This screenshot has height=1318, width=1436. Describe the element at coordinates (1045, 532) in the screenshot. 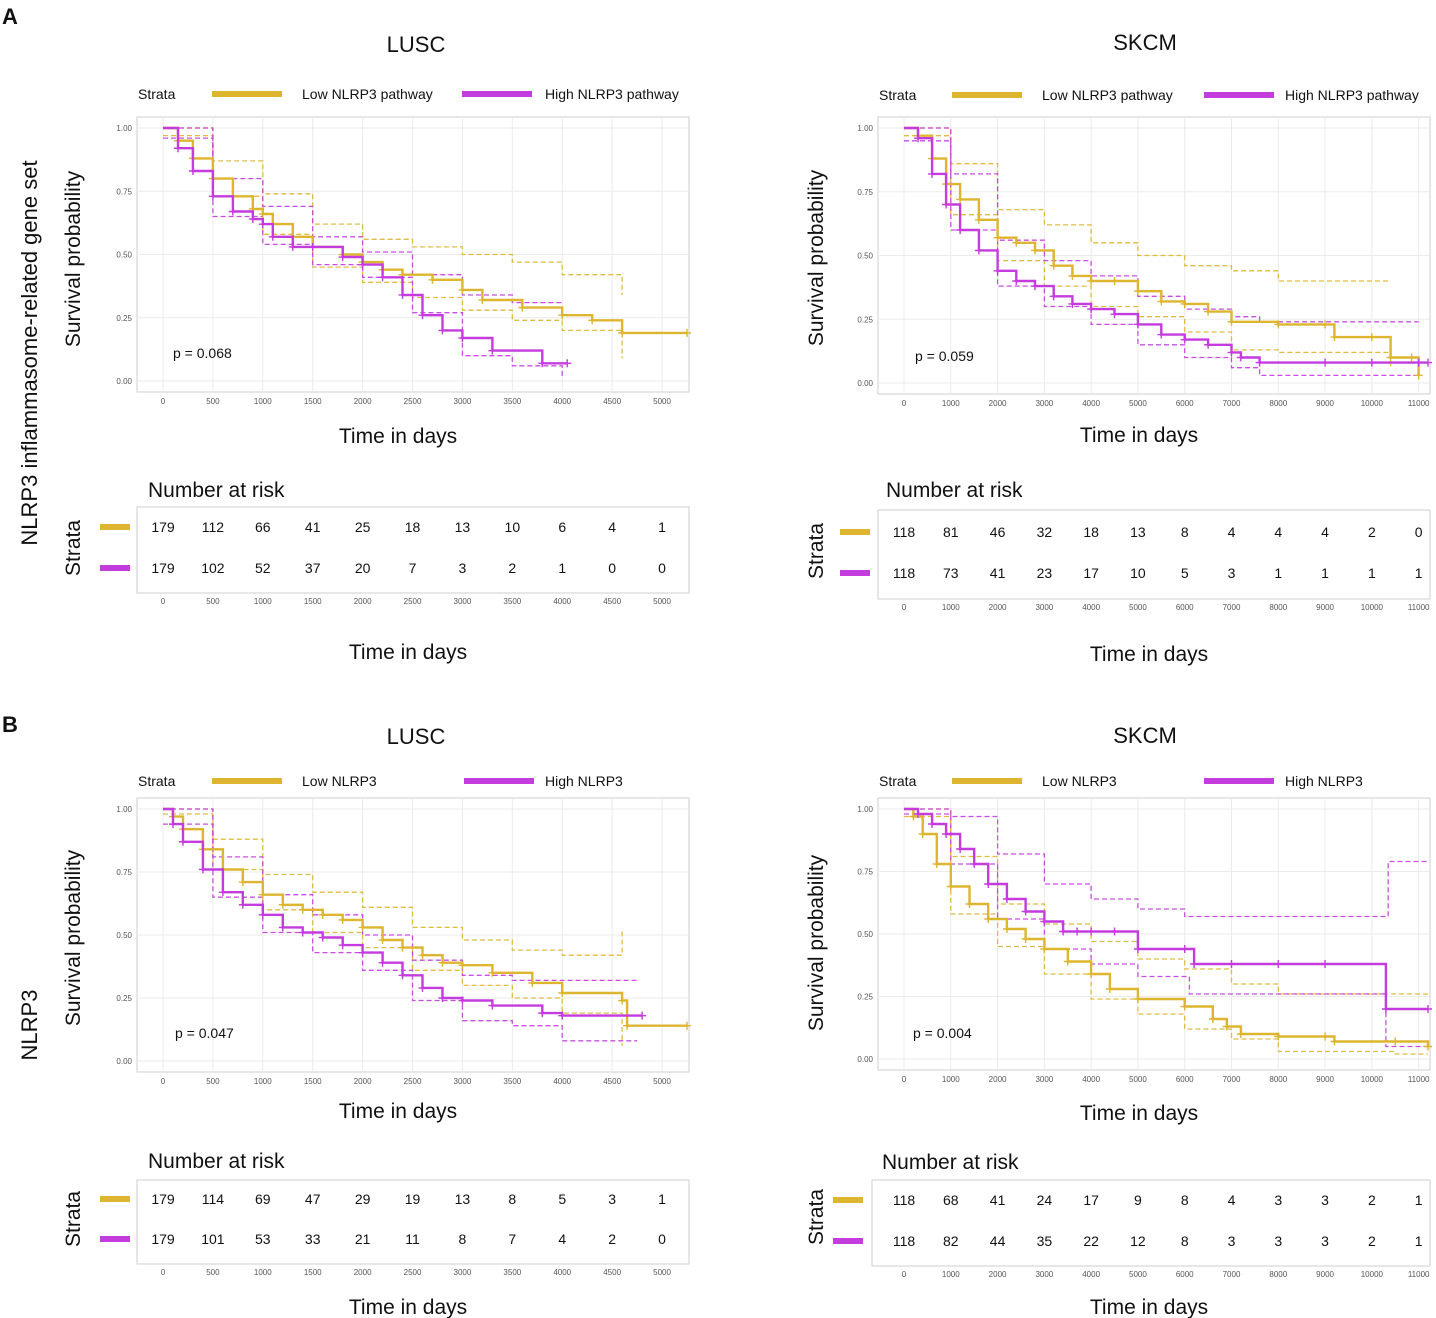

I see `risk-count-low: 32` at that location.